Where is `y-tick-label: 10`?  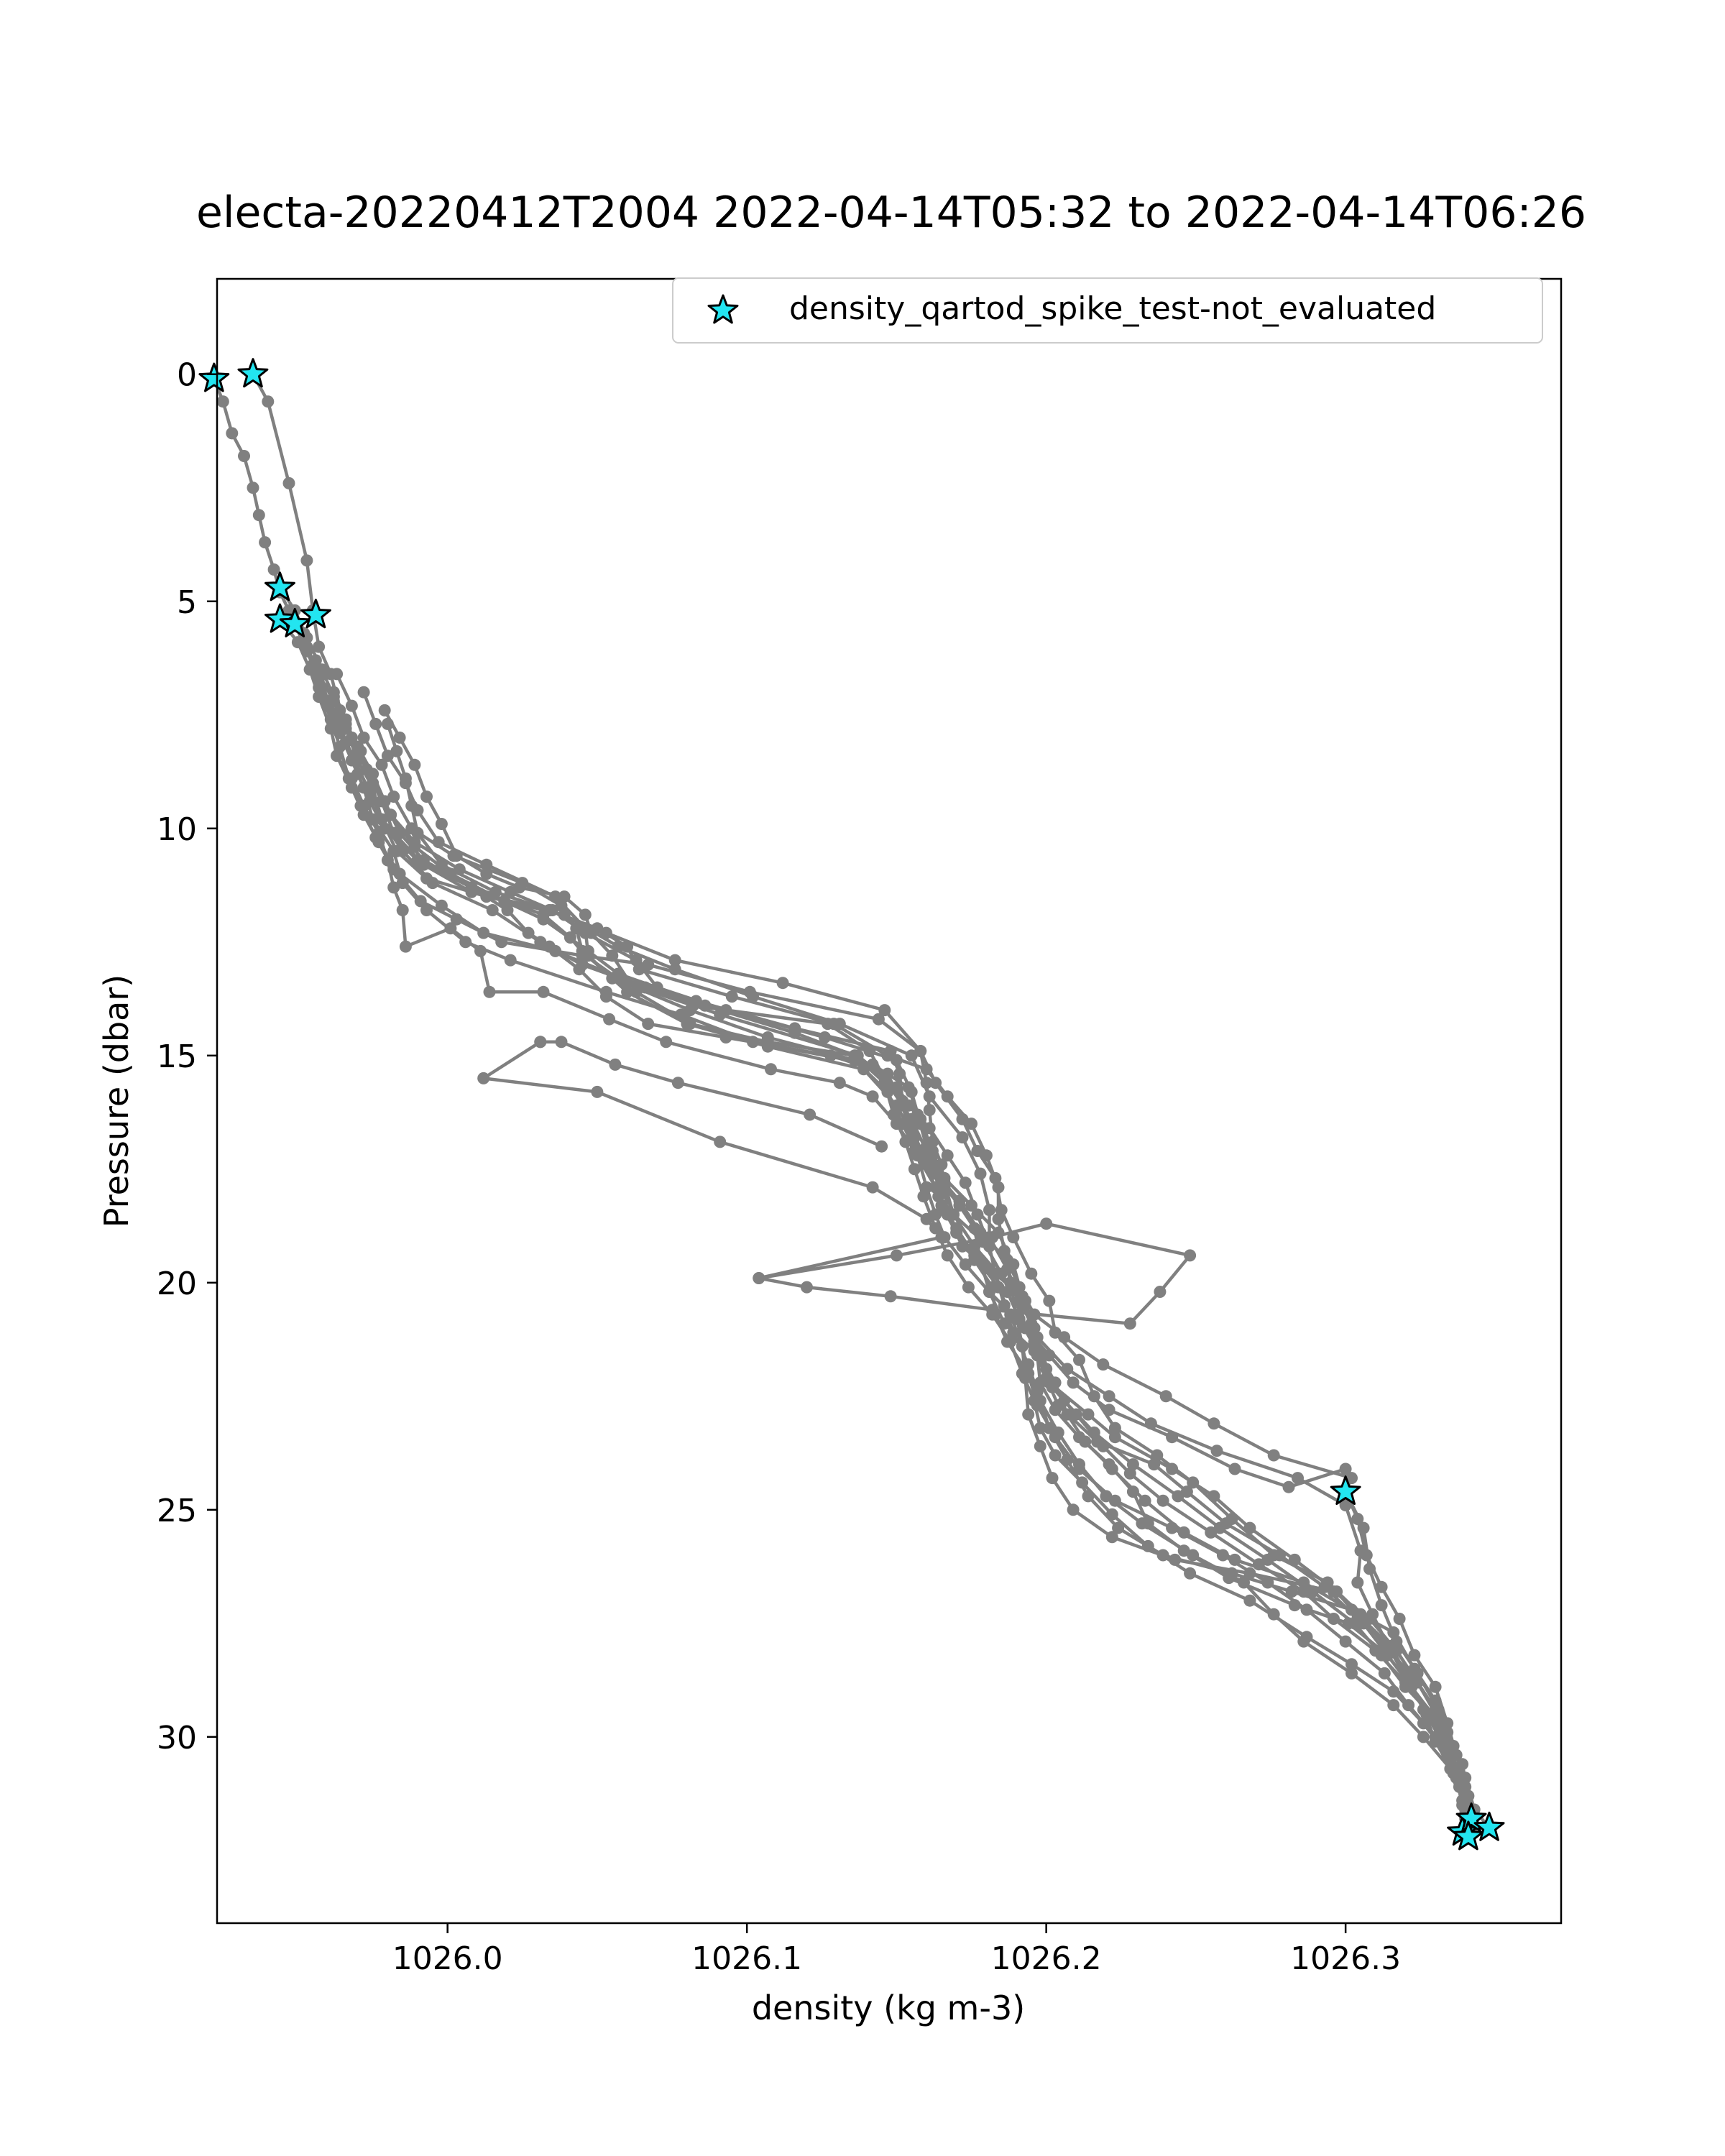
y-tick-label: 10 is located at coordinates (177, 829).